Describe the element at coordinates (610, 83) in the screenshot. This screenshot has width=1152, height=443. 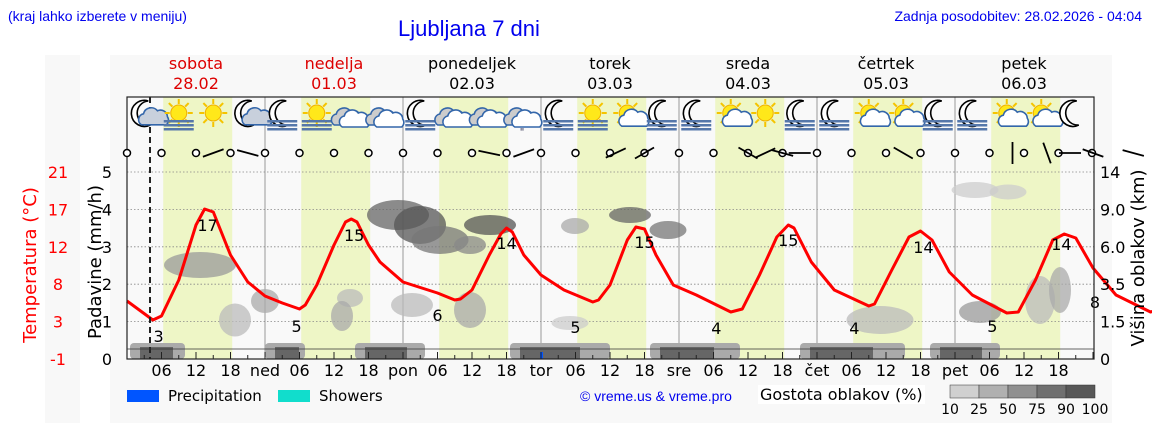
I see `day-date: 03.03` at that location.